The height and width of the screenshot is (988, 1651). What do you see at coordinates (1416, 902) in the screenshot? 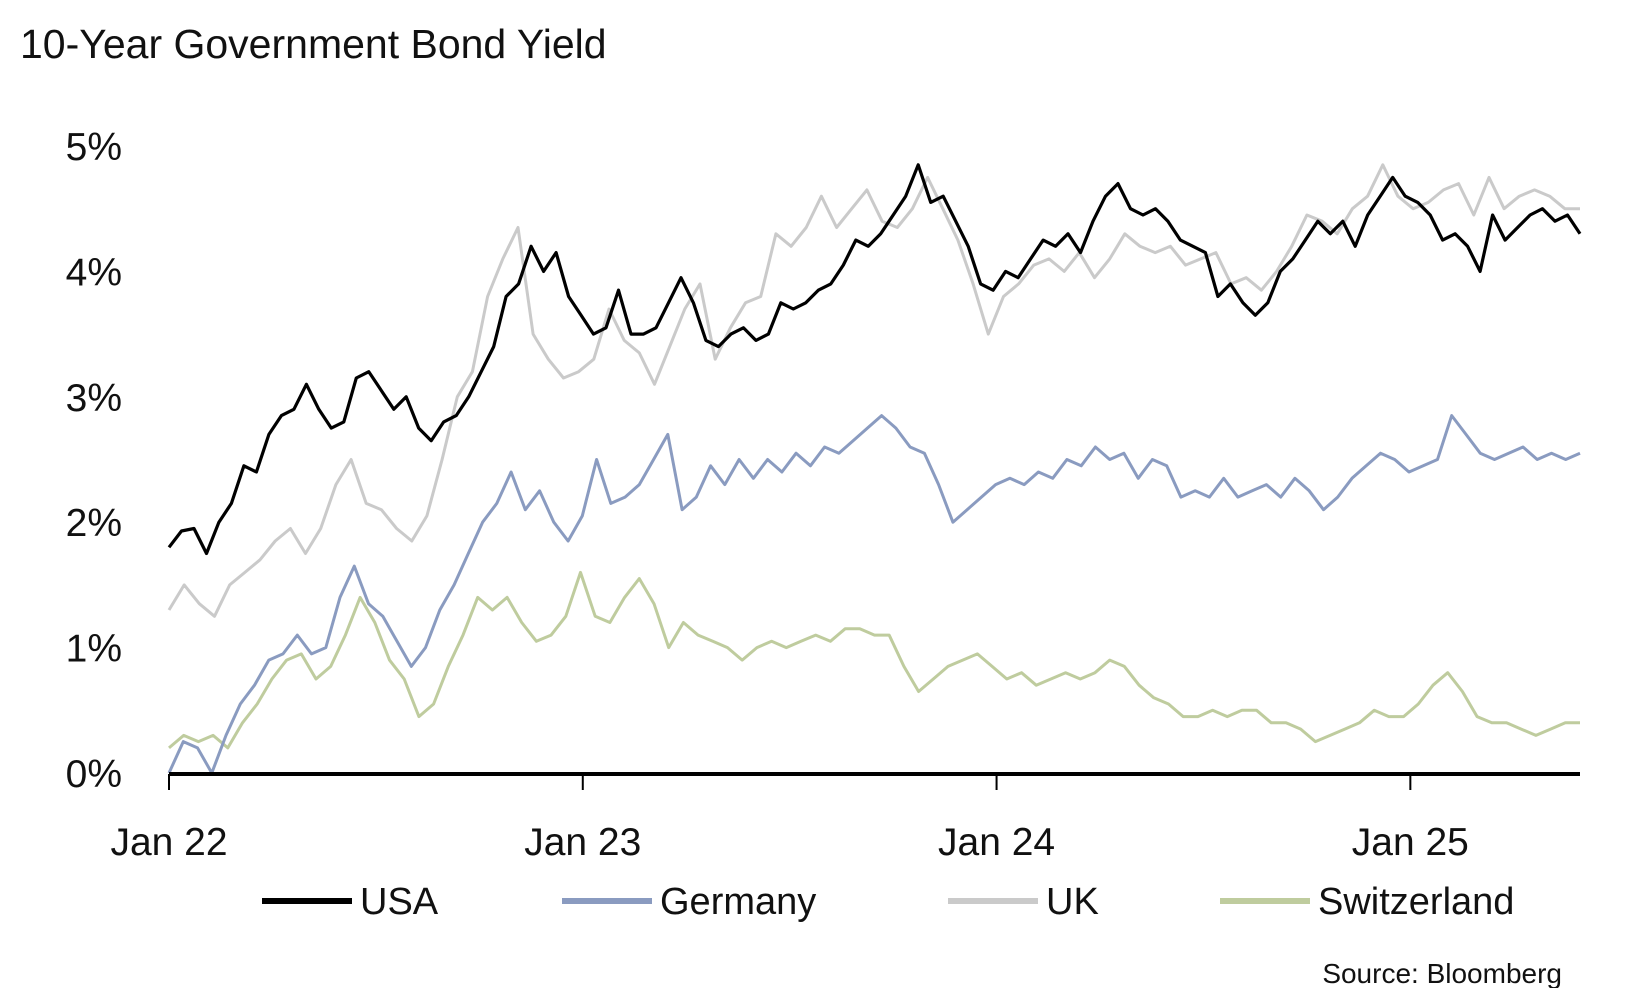
I see `legend-label: Switzerland` at bounding box center [1416, 902].